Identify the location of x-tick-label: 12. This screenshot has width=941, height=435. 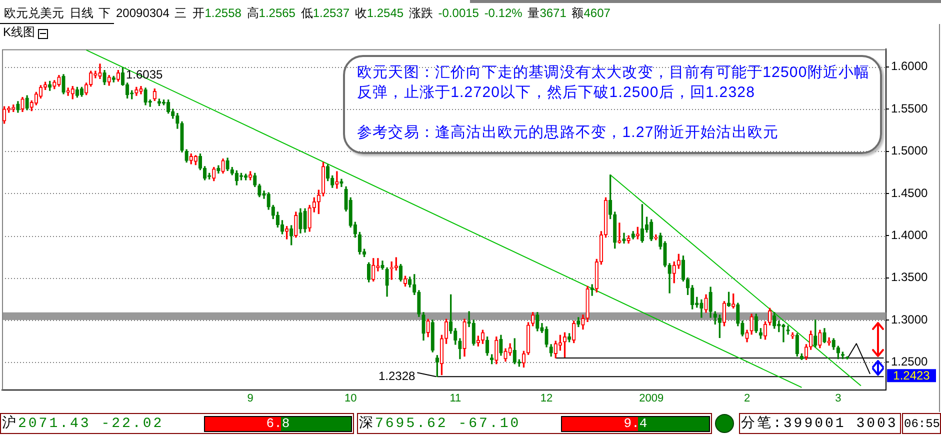
(546, 398).